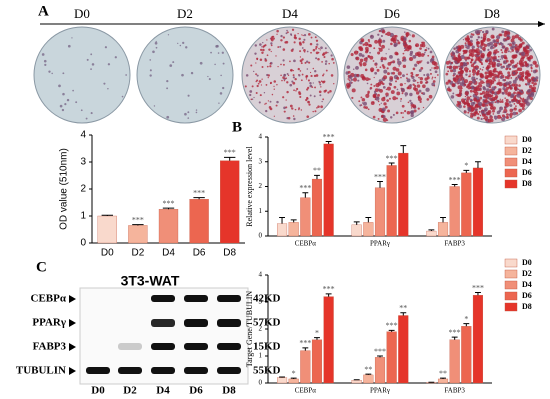 The image size is (550, 399). I want to click on blot-size: 15KD, so click(267, 347).